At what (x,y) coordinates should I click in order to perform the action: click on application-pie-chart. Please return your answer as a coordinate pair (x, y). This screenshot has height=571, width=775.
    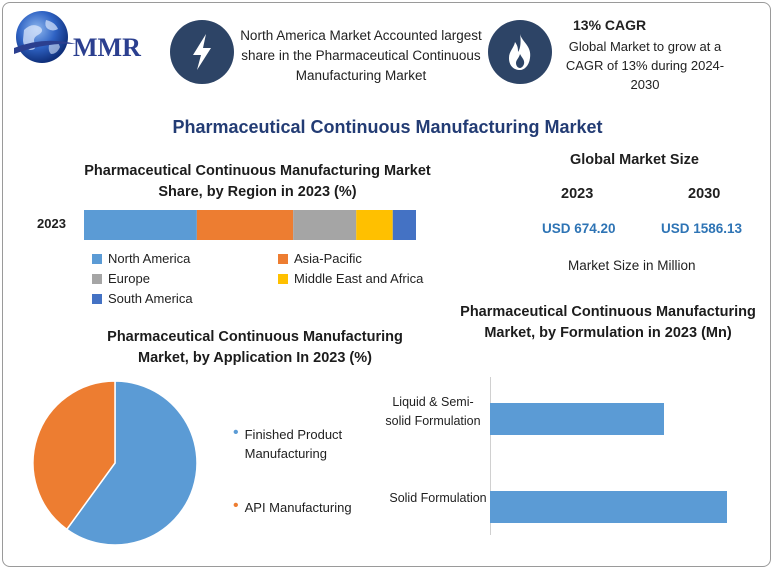
    Looking at the image, I should click on (115, 463).